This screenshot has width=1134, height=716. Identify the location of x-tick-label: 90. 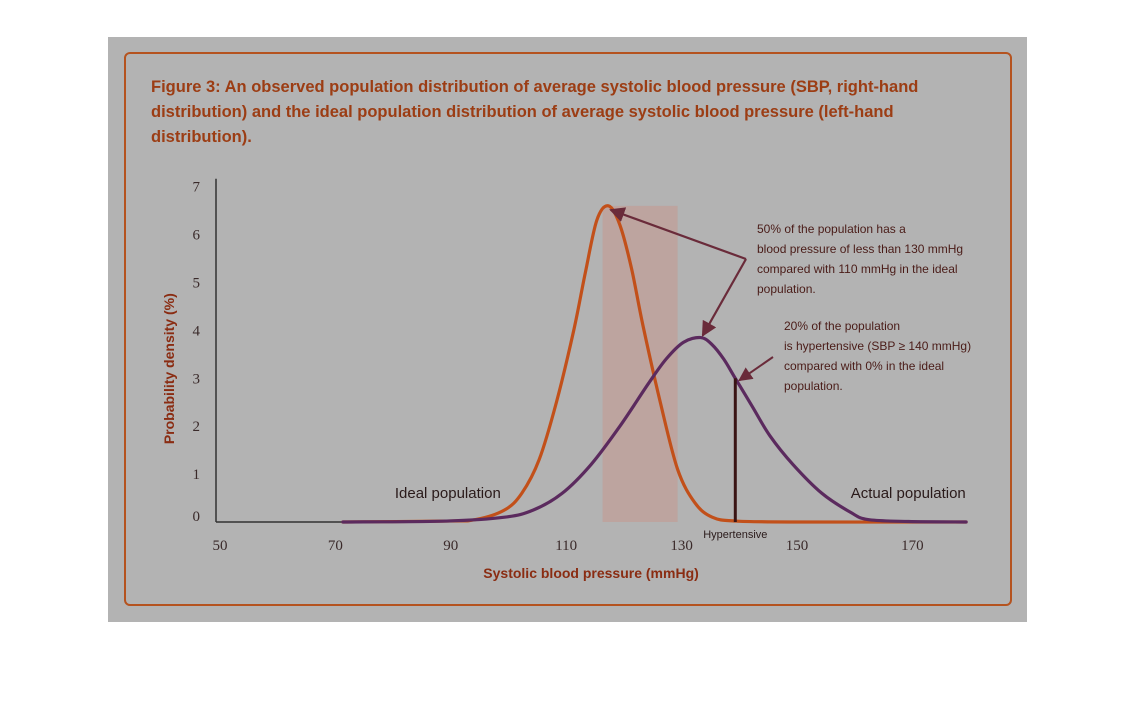
(450, 546).